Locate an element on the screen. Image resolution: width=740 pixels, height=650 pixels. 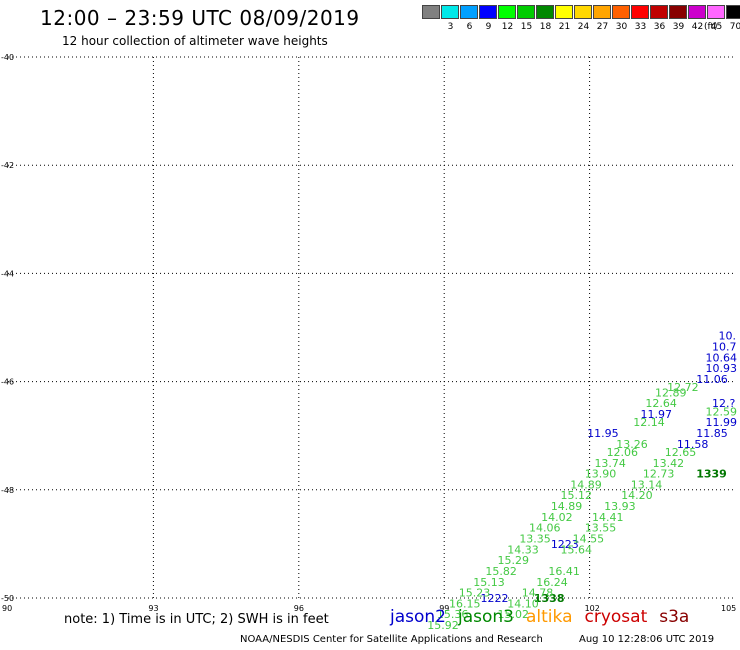
legend-swatch-label: 70 is located at coordinates (734, 27).